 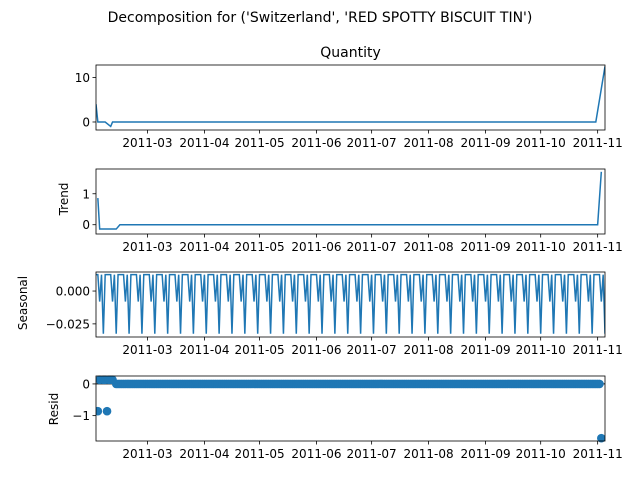 I want to click on observed-line, so click(x=350, y=97).